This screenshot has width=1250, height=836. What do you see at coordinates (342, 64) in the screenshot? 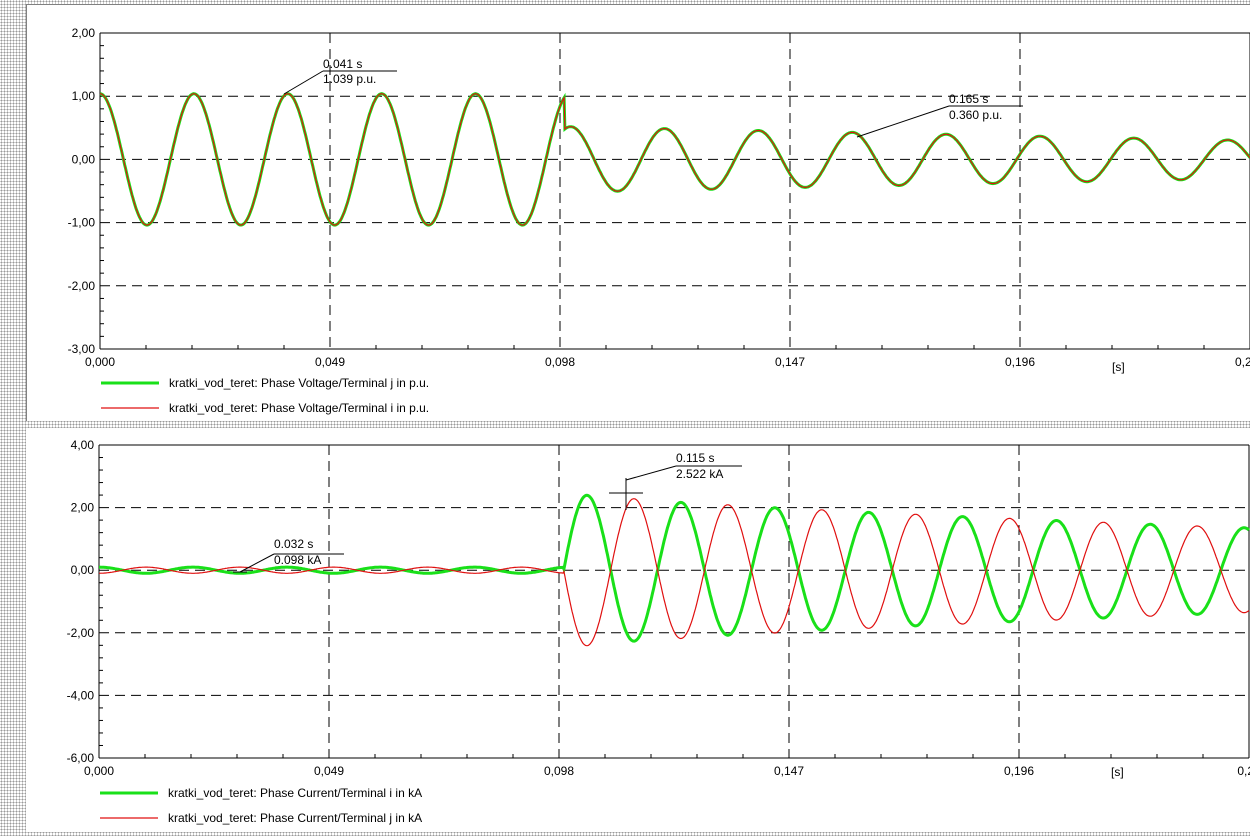
I see `voltage-annotation-1-time: 0.041 s` at bounding box center [342, 64].